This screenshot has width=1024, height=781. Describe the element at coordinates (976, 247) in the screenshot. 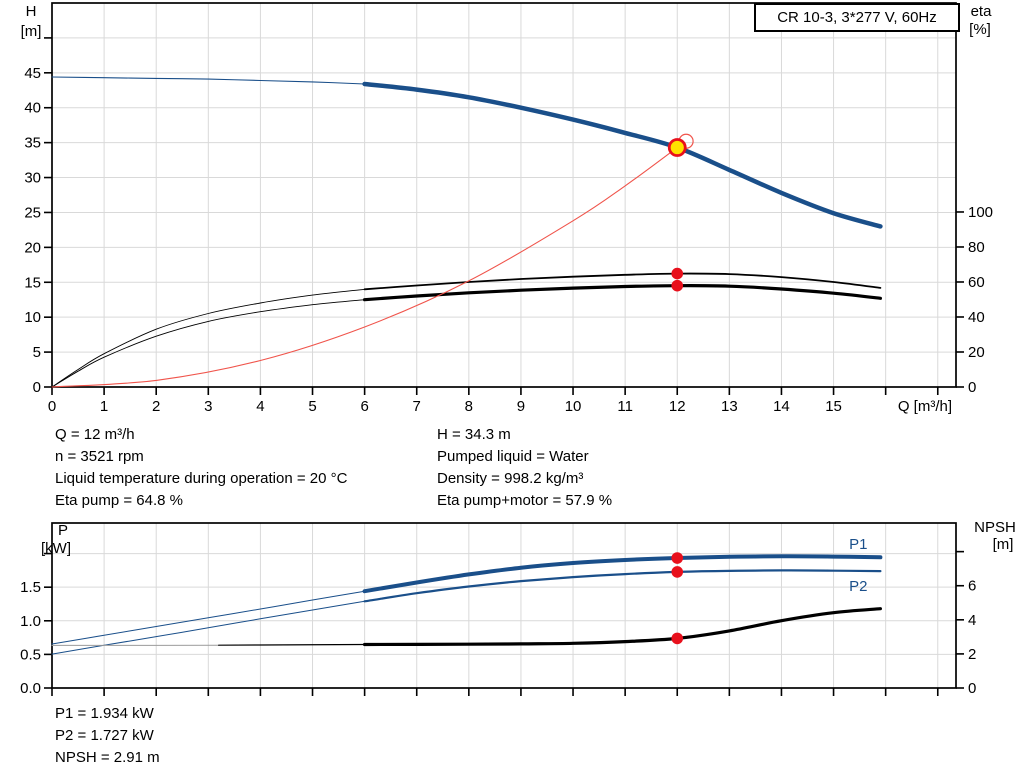

I see `y-right-tick-label: 80` at that location.